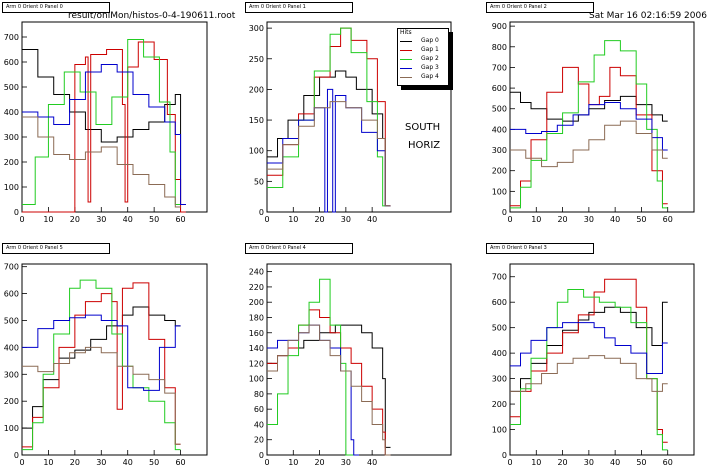 Image resolution: width=721 pixels, height=469 pixels. What do you see at coordinates (256, 363) in the screenshot?
I see `y-tick-label: 120` at bounding box center [256, 363].